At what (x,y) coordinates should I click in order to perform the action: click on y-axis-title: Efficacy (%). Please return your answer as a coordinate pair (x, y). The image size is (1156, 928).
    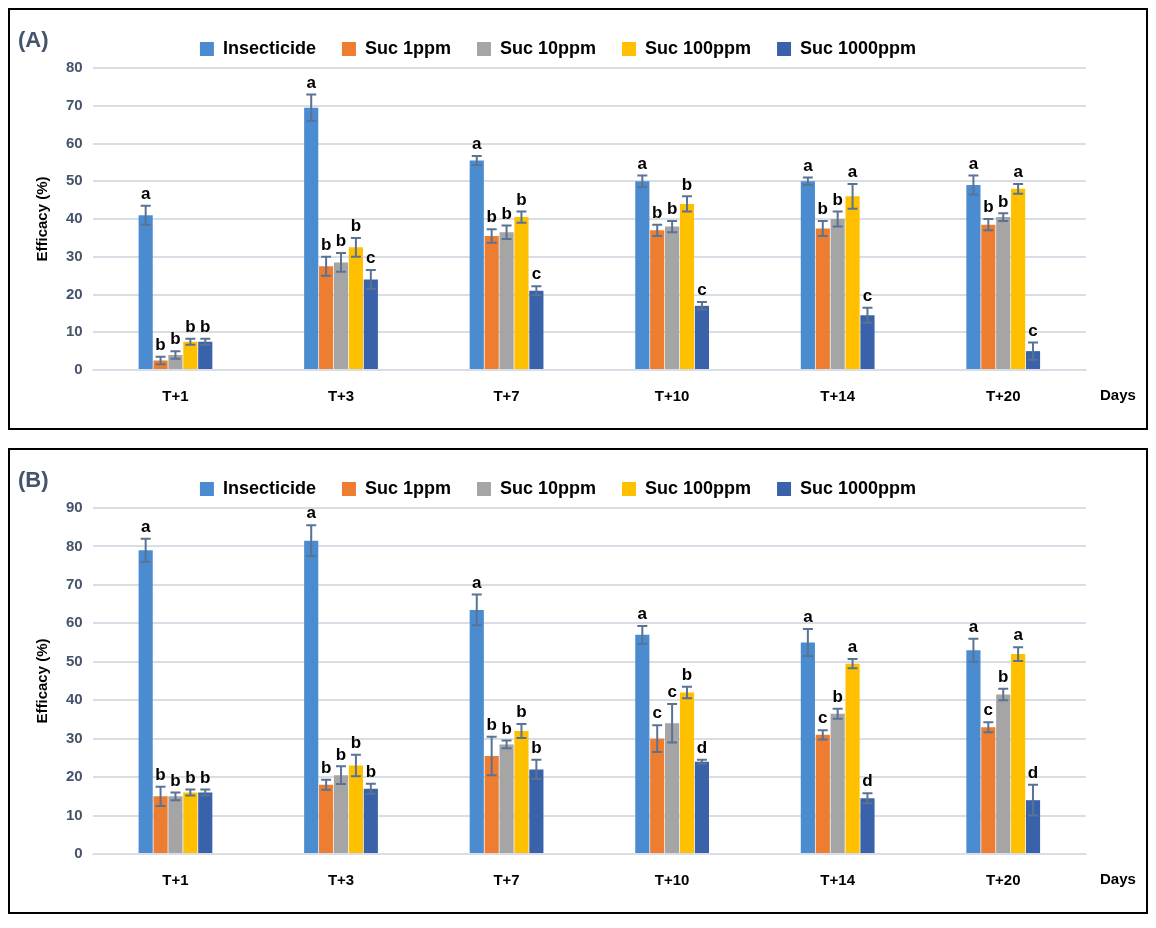
    Looking at the image, I should click on (42, 681).